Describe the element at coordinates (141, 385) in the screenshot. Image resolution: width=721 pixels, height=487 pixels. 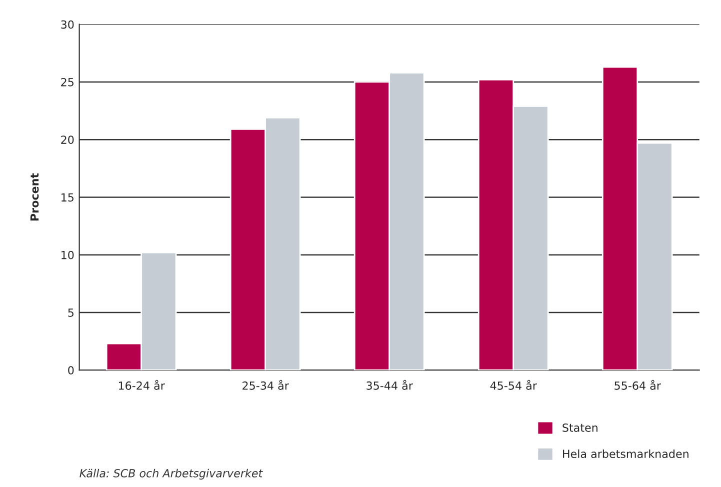
I see `x-tick-label: 16-24 år` at that location.